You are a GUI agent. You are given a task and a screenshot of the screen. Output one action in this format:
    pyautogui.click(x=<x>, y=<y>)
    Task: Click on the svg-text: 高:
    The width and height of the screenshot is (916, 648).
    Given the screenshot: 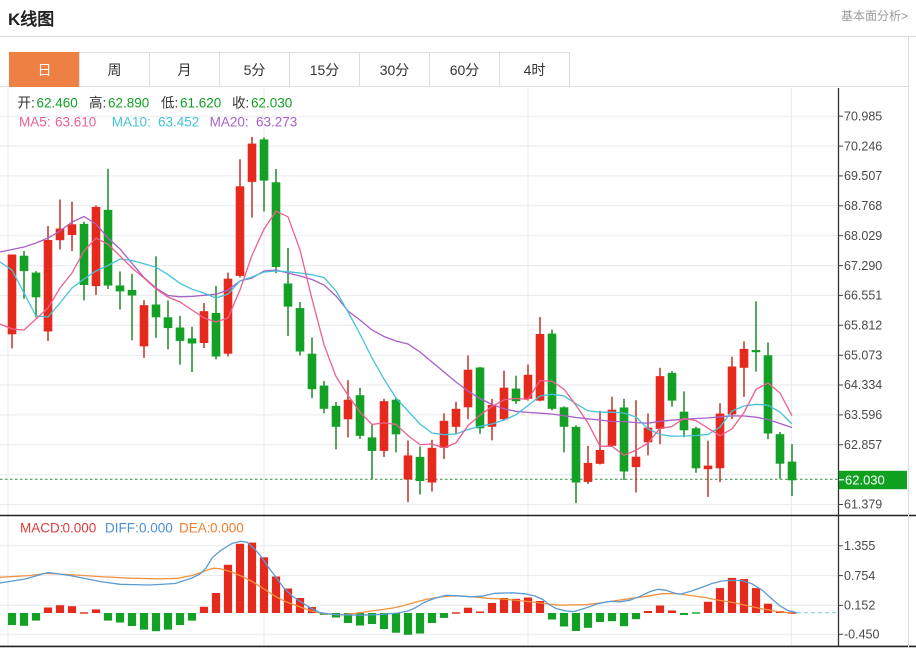 What is the action you would take?
    pyautogui.click(x=97, y=103)
    